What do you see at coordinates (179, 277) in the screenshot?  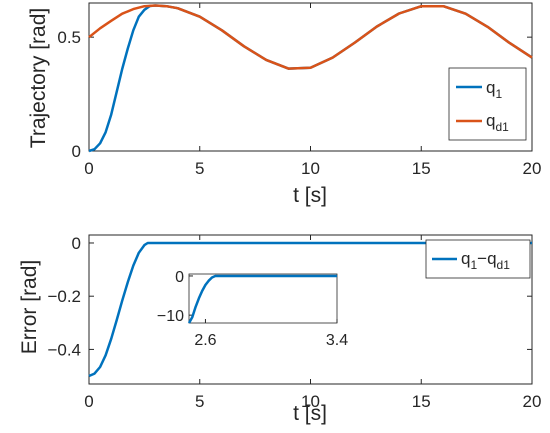 I see `inset-y-tick-label: 0` at bounding box center [179, 277].